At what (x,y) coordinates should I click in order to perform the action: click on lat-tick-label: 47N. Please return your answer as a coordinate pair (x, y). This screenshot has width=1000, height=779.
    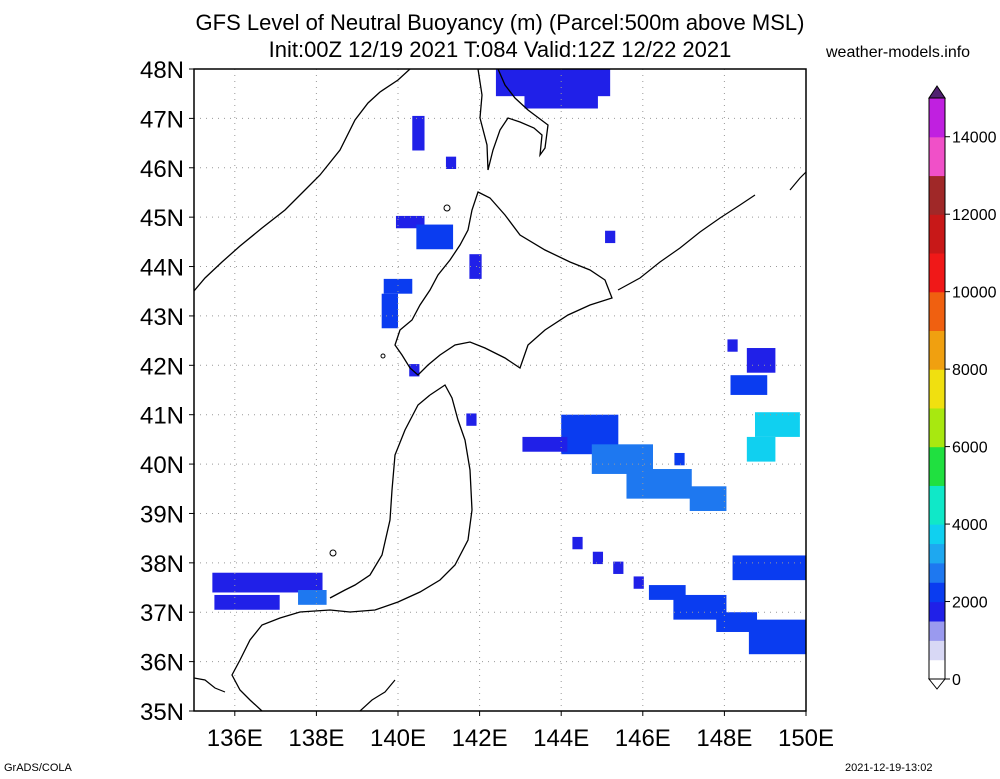
    Looking at the image, I should click on (162, 119).